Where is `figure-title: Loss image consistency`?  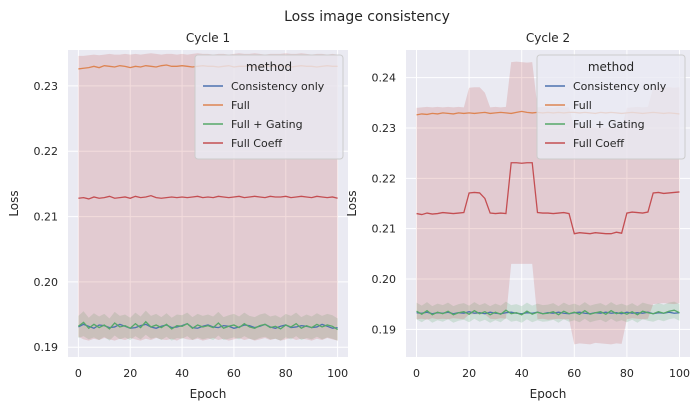 figure-title: Loss image consistency is located at coordinates (367, 17).